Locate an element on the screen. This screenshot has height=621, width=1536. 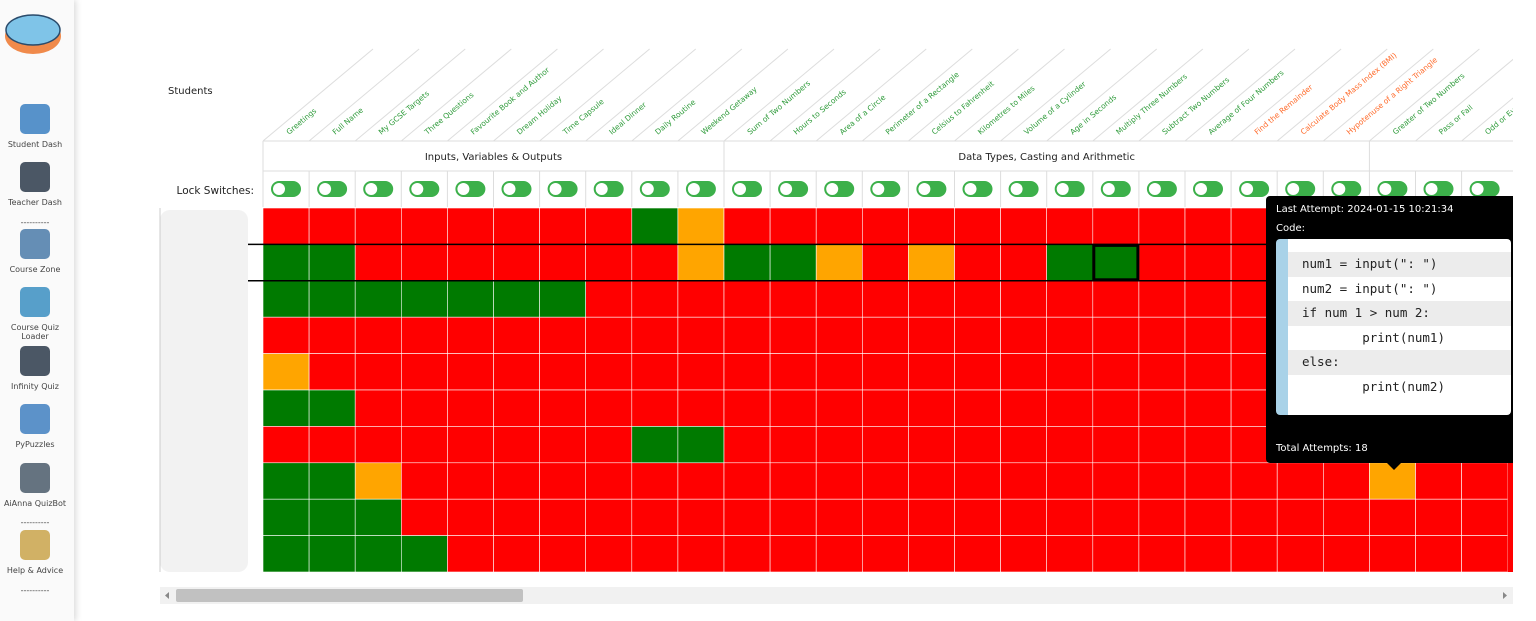
nav-item: Help & Advice is located at coordinates (35, 570).